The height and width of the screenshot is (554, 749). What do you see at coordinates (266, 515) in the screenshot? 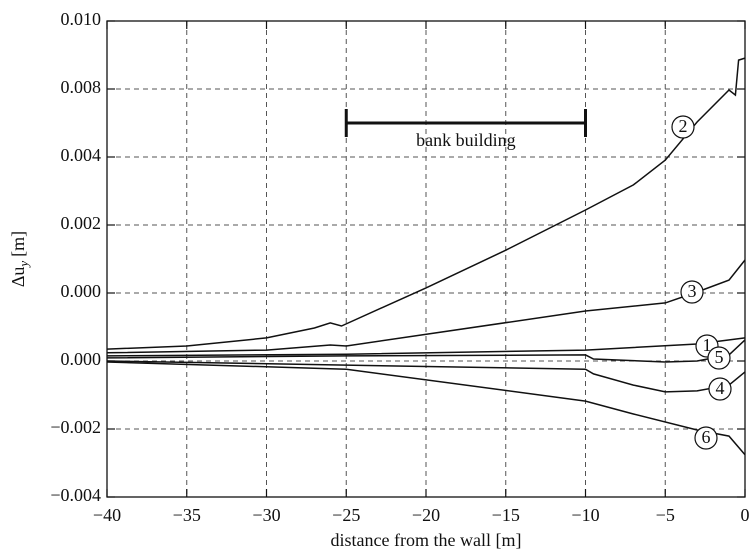
I see `x-tick-label: −30` at bounding box center [266, 515].